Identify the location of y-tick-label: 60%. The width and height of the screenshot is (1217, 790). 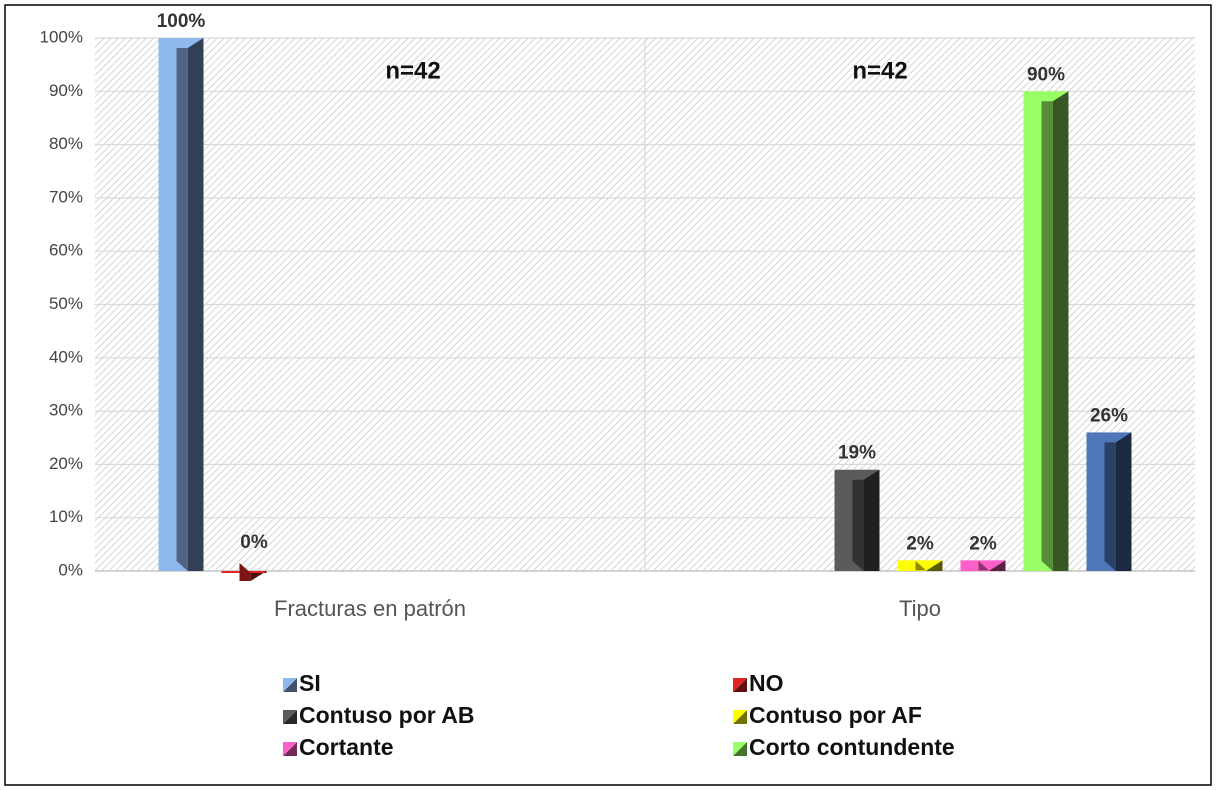
(66, 250).